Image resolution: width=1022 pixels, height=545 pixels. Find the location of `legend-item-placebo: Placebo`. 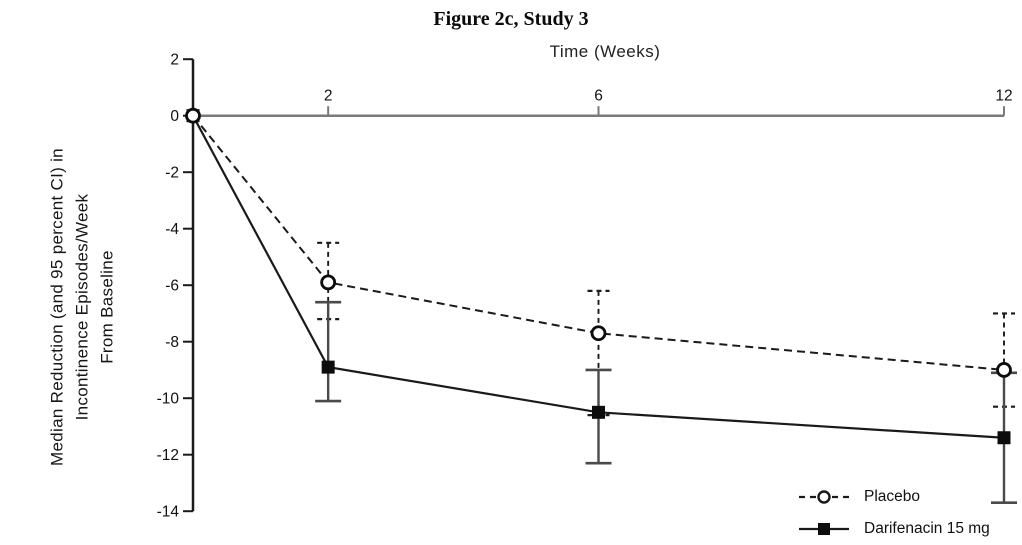

legend-item-placebo: Placebo is located at coordinates (894, 497).